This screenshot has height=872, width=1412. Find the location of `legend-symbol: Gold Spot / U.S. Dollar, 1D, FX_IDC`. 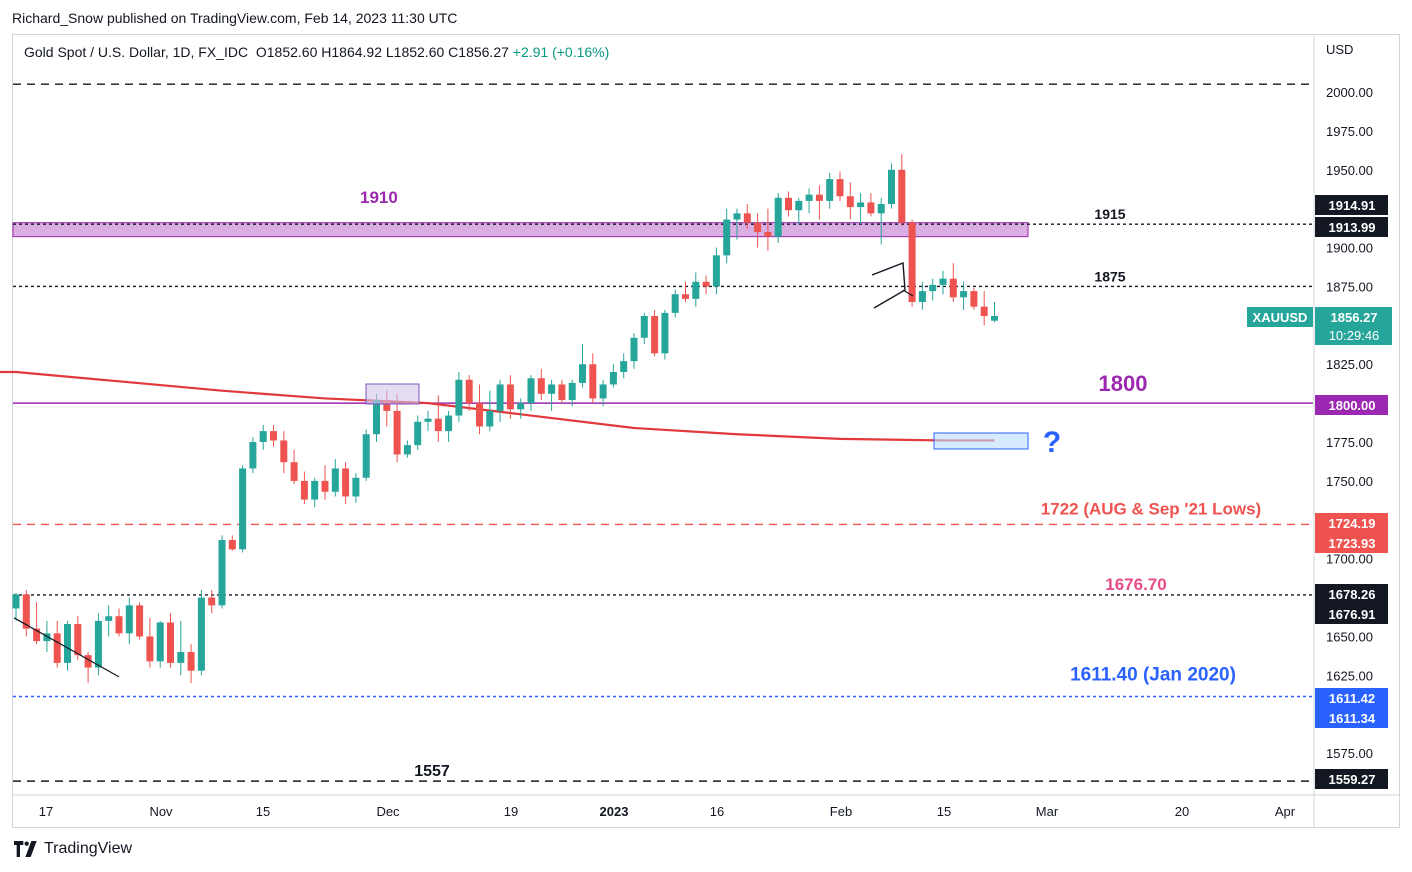

legend-symbol: Gold Spot / U.S. Dollar, 1D, FX_IDC is located at coordinates (136, 52).